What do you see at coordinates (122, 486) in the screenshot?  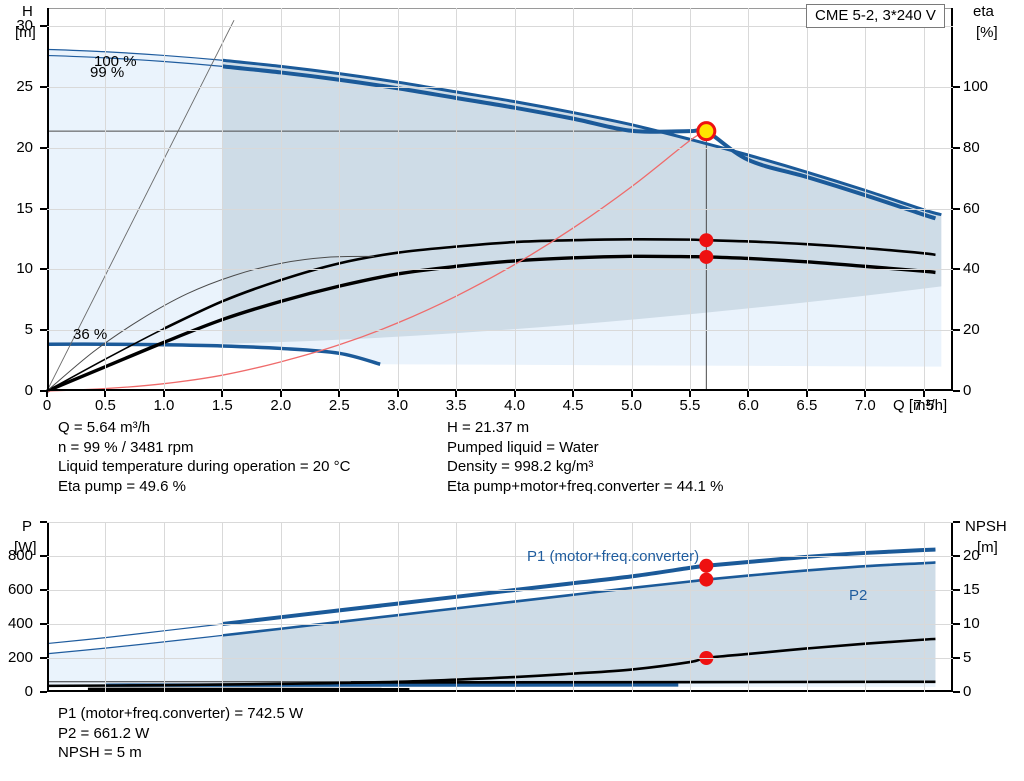 I see `readout-line: Eta pump = 49.6 %` at bounding box center [122, 486].